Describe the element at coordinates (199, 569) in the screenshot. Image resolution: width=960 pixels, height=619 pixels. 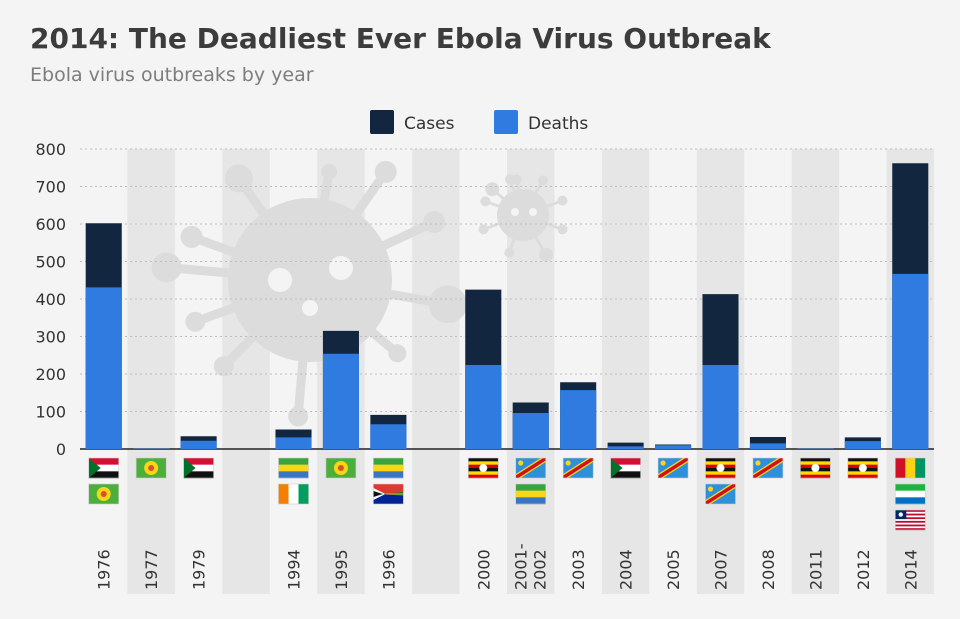
I see `x-tick-label: 1979` at that location.